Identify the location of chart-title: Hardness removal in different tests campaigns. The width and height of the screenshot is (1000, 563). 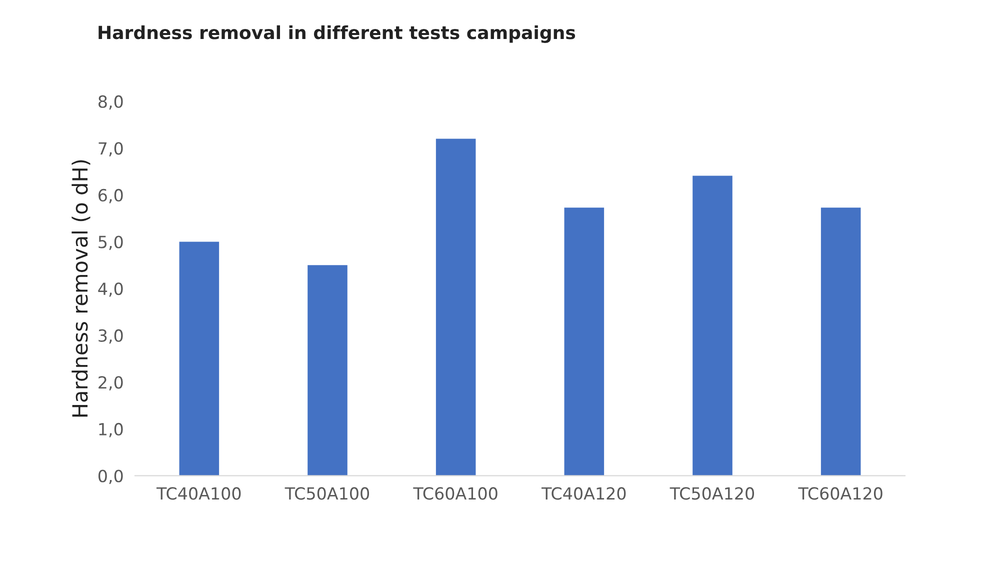
(337, 34).